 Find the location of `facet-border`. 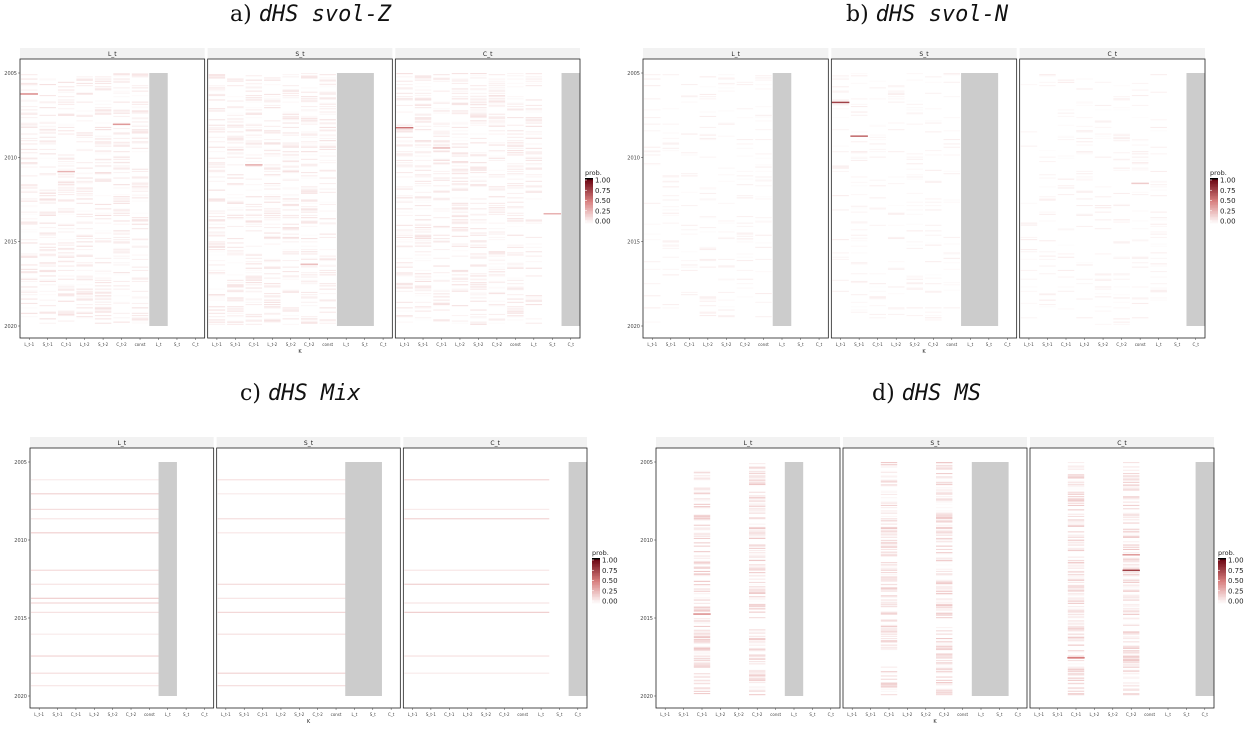

facet-border is located at coordinates (1122, 578).